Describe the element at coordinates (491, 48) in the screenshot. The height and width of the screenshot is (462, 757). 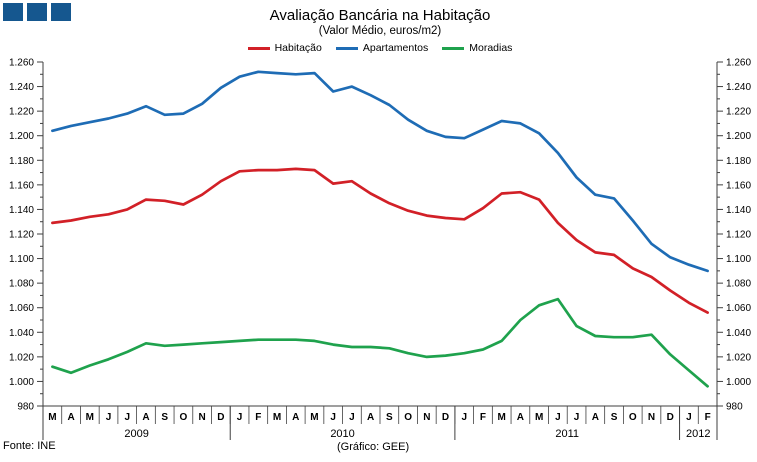
I see `legend-label: Moradias` at that location.